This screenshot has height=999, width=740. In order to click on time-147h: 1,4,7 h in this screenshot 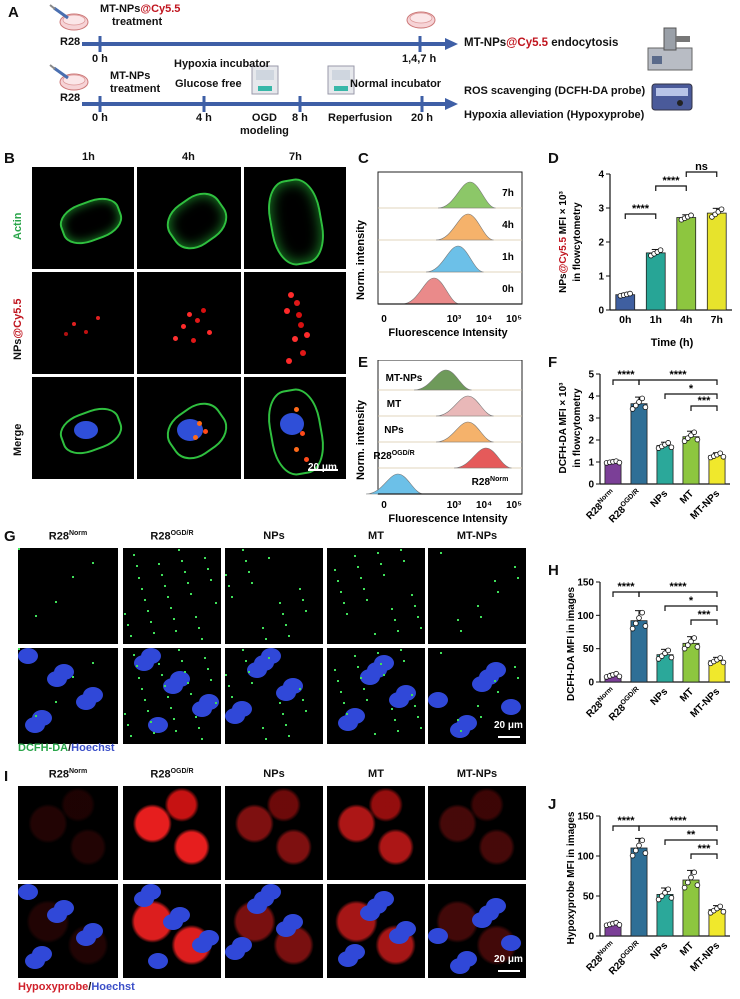, I will do `click(419, 59)`.